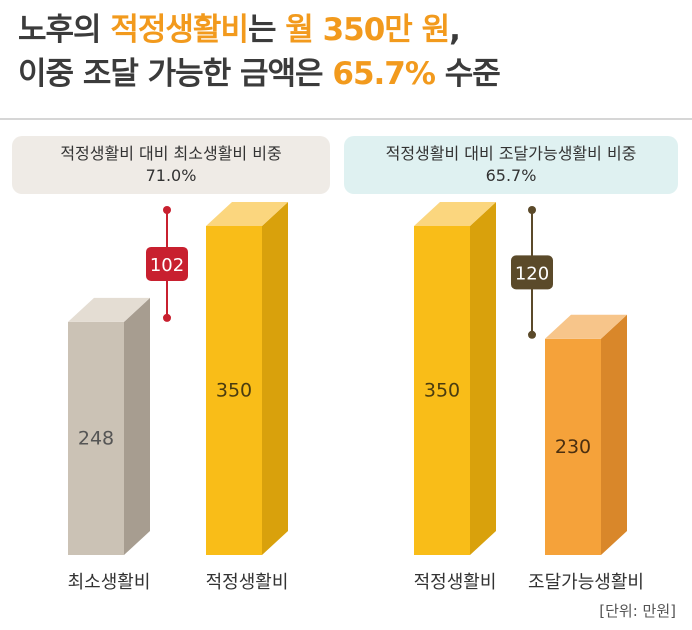  I want to click on headline-text: 는, so click(266, 30).